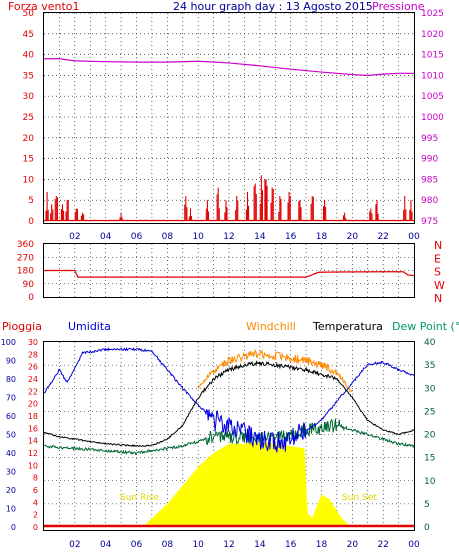  Describe the element at coordinates (168, 237) in the screenshot. I see `hour-tick-label-top: 08` at that location.